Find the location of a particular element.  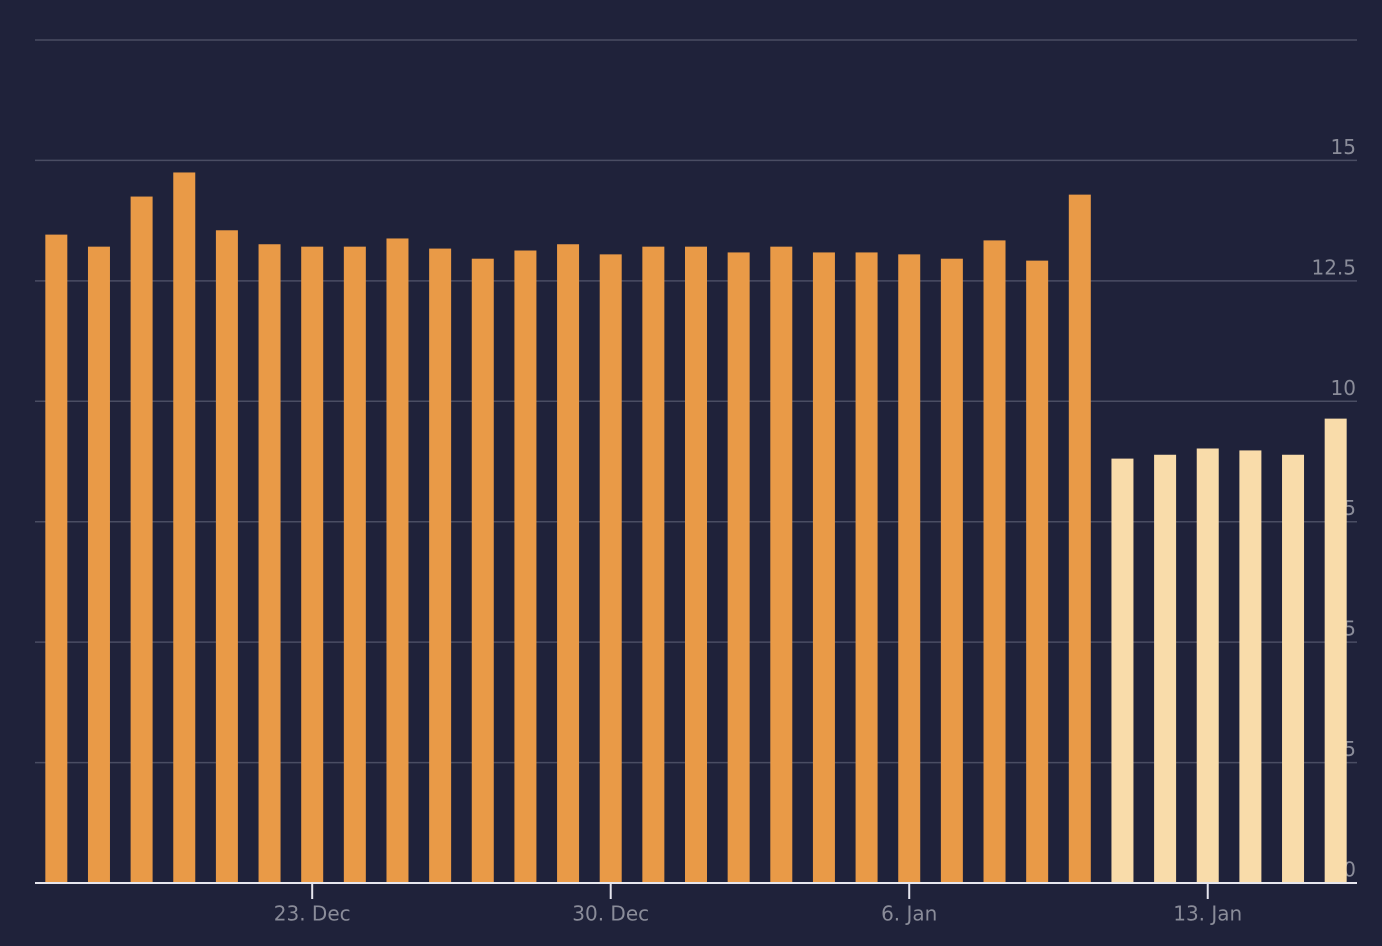

x-tick-label: 13. Jan is located at coordinates (1207, 914).